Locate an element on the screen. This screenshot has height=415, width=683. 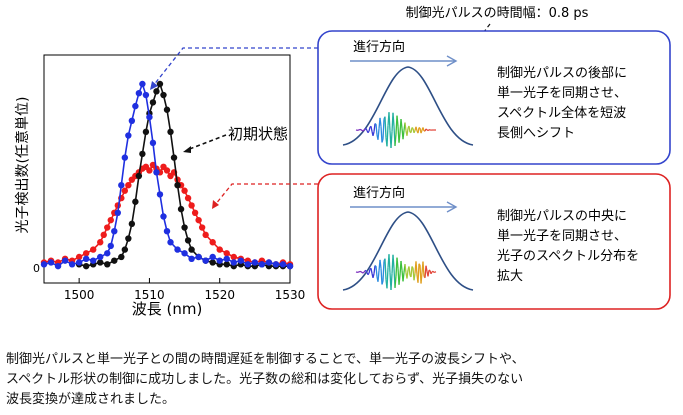
initial-state-label: 初期状態 is located at coordinates (258, 134).